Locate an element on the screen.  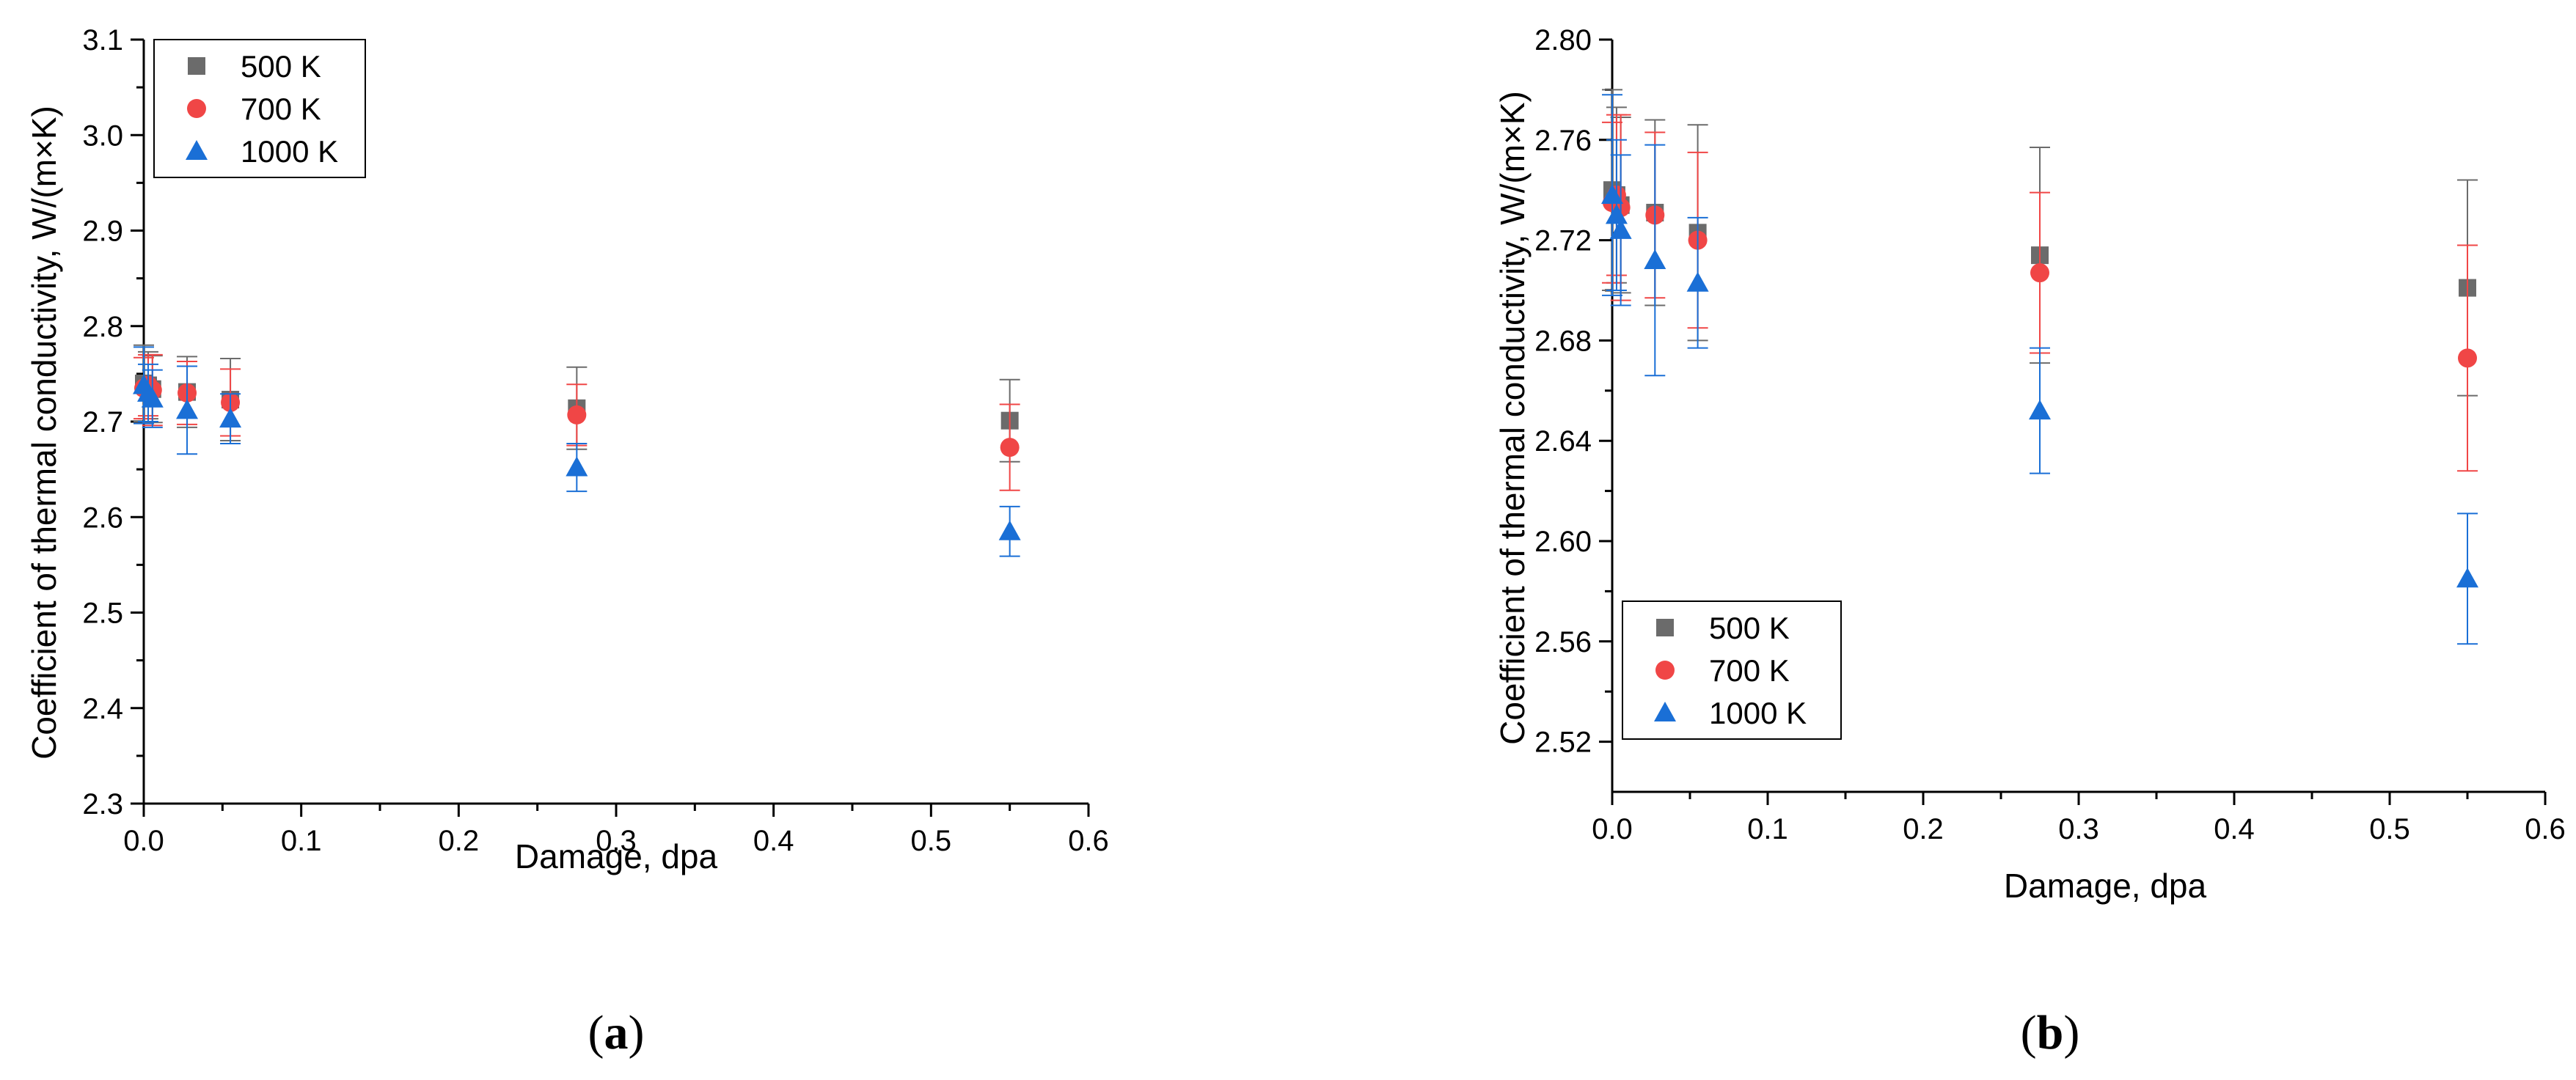
y-tick-label: 3.0 is located at coordinates (102, 136).